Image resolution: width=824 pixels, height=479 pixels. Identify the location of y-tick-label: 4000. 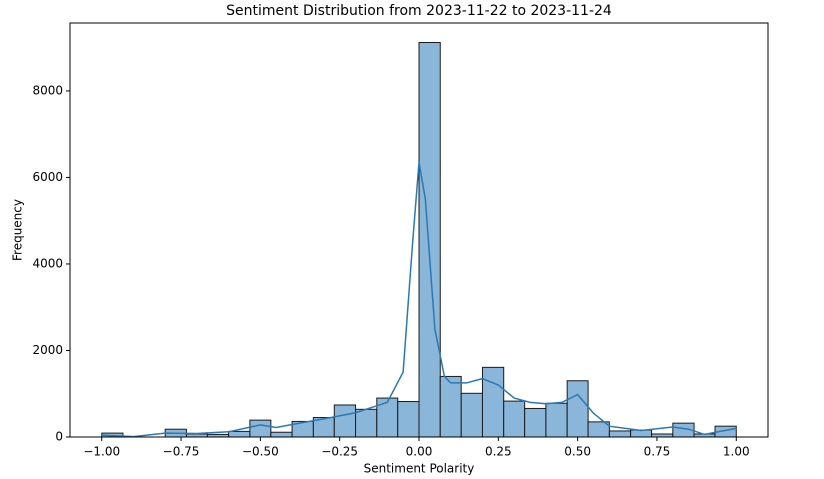
(47, 263).